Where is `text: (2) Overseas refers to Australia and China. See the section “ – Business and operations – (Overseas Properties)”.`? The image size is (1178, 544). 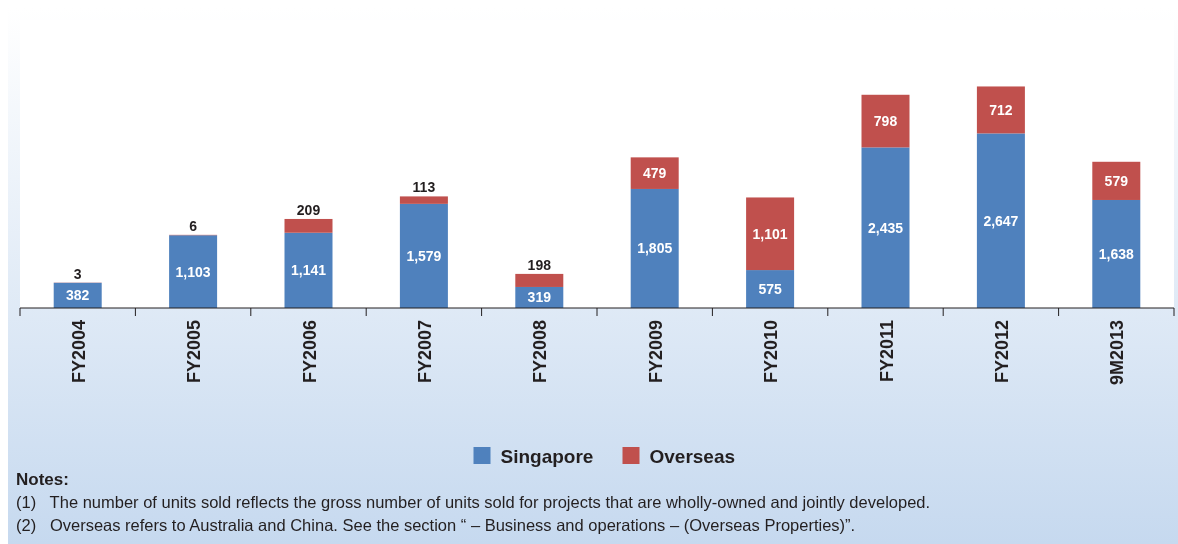
text: (2) Overseas refers to Australia and China. See the section “ – Business and operations – (Overseas Properties)”. is located at coordinates (436, 525).